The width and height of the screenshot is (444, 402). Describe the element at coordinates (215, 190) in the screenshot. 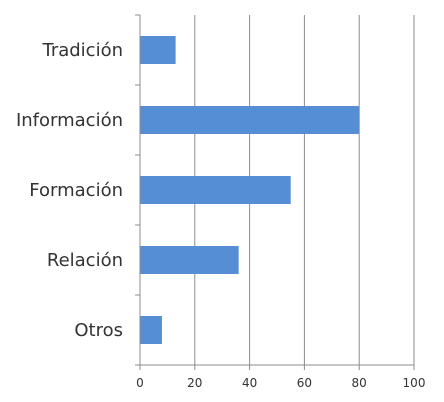

I see `bar-formación` at that location.